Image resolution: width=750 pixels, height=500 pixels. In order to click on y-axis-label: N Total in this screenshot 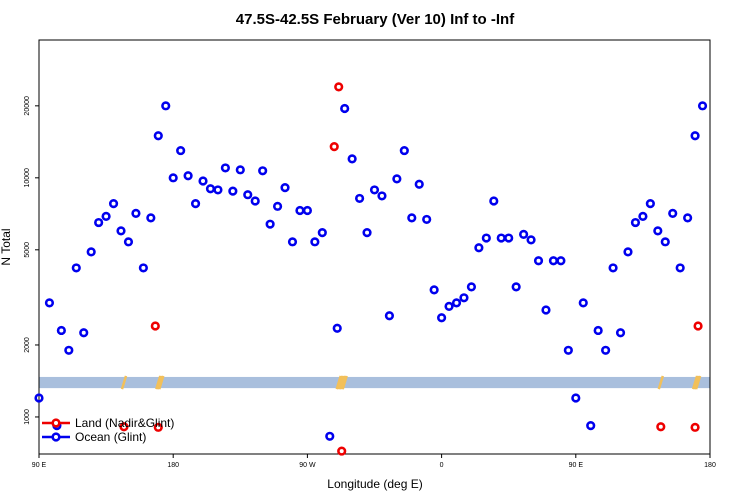, I will do `click(6, 246)`.